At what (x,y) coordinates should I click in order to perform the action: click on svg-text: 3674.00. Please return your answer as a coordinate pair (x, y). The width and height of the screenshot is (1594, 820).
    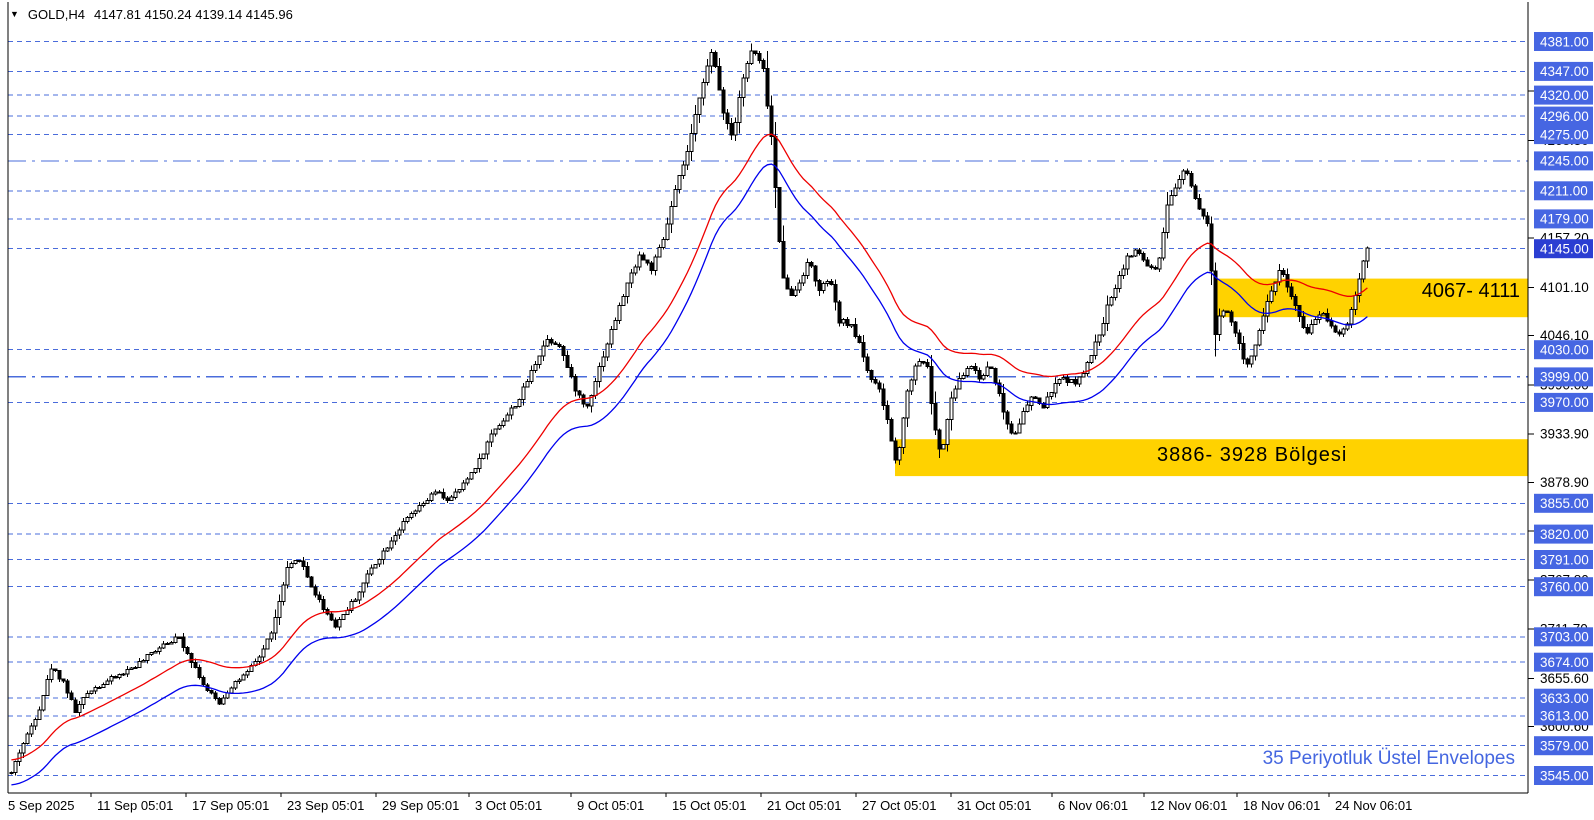
    Looking at the image, I should click on (1564, 662).